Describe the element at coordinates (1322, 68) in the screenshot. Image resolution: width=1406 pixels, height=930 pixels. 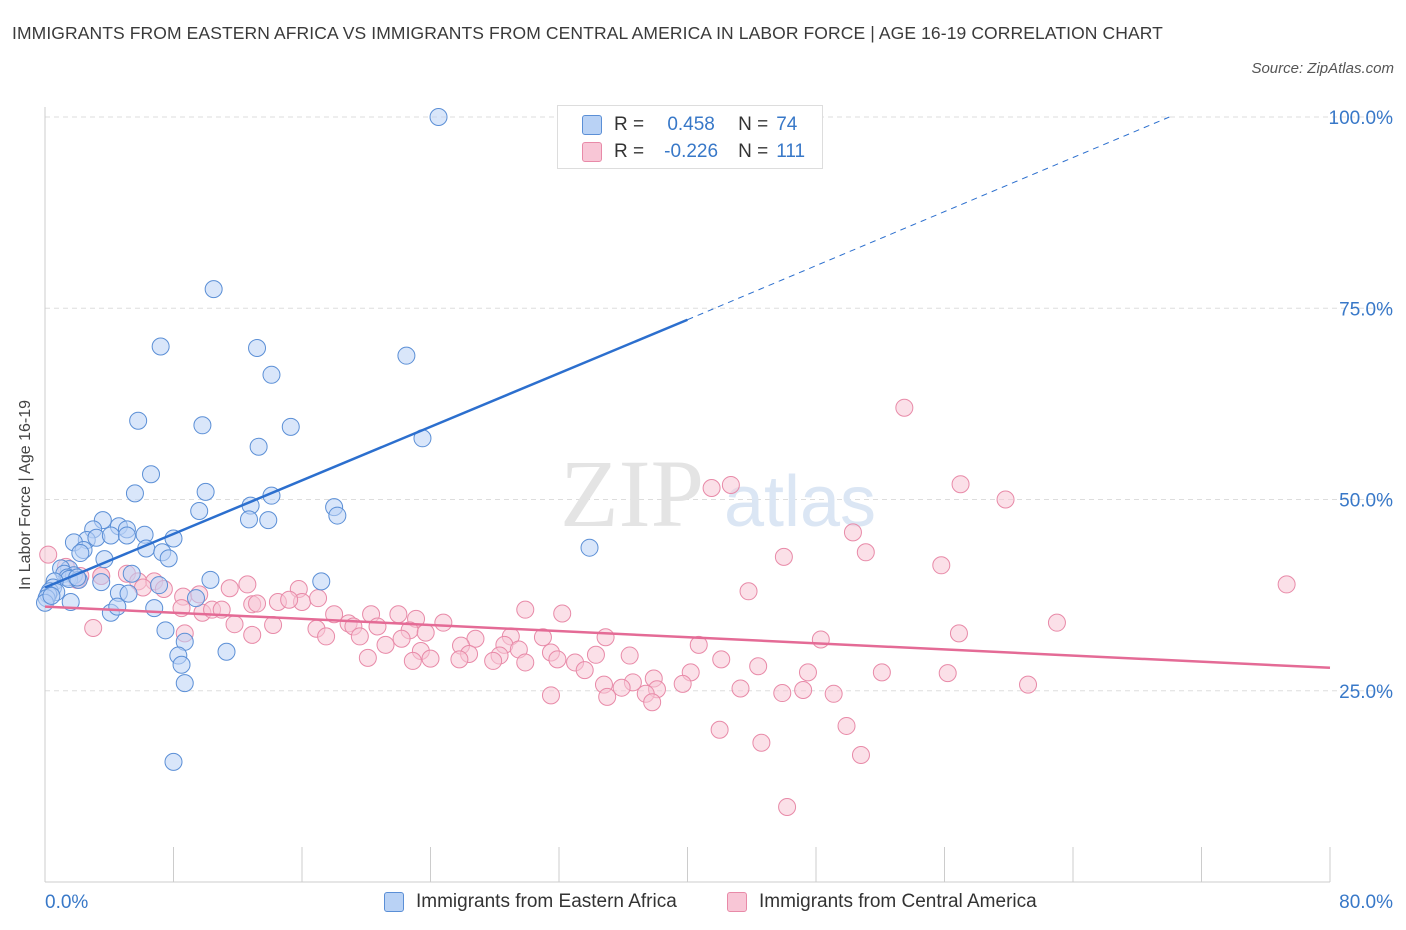
I see `source-note: Source: ZipAtlas.com` at that location.